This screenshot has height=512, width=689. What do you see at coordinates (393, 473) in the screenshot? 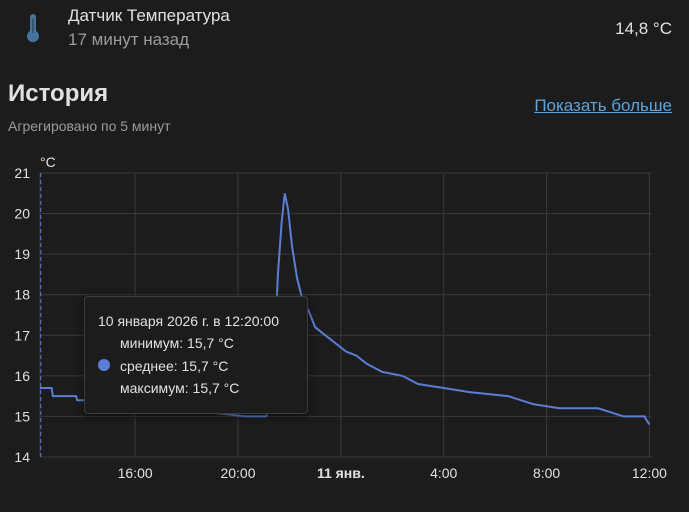
I see `chart-x-axis: 16:00 20:00 11 янв. 4:00 8:00 12:00` at bounding box center [393, 473].